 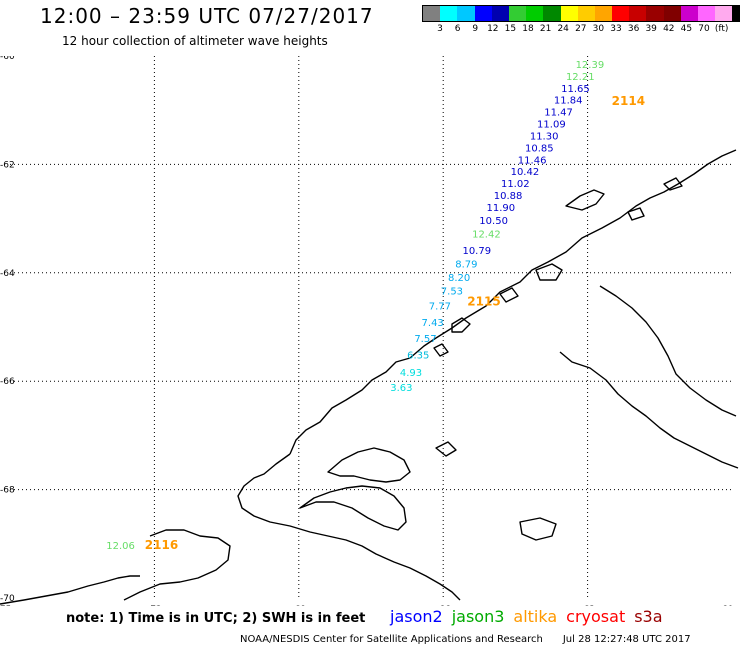 What do you see at coordinates (515, 184) in the screenshot?
I see `swh-observation: 11.02` at bounding box center [515, 184].